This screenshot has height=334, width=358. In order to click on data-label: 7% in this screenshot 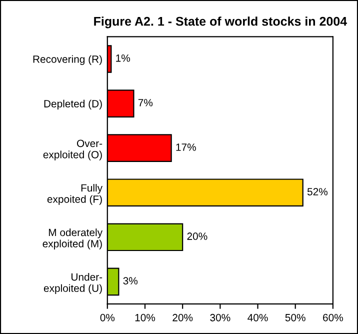, I will do `click(145, 102)`.